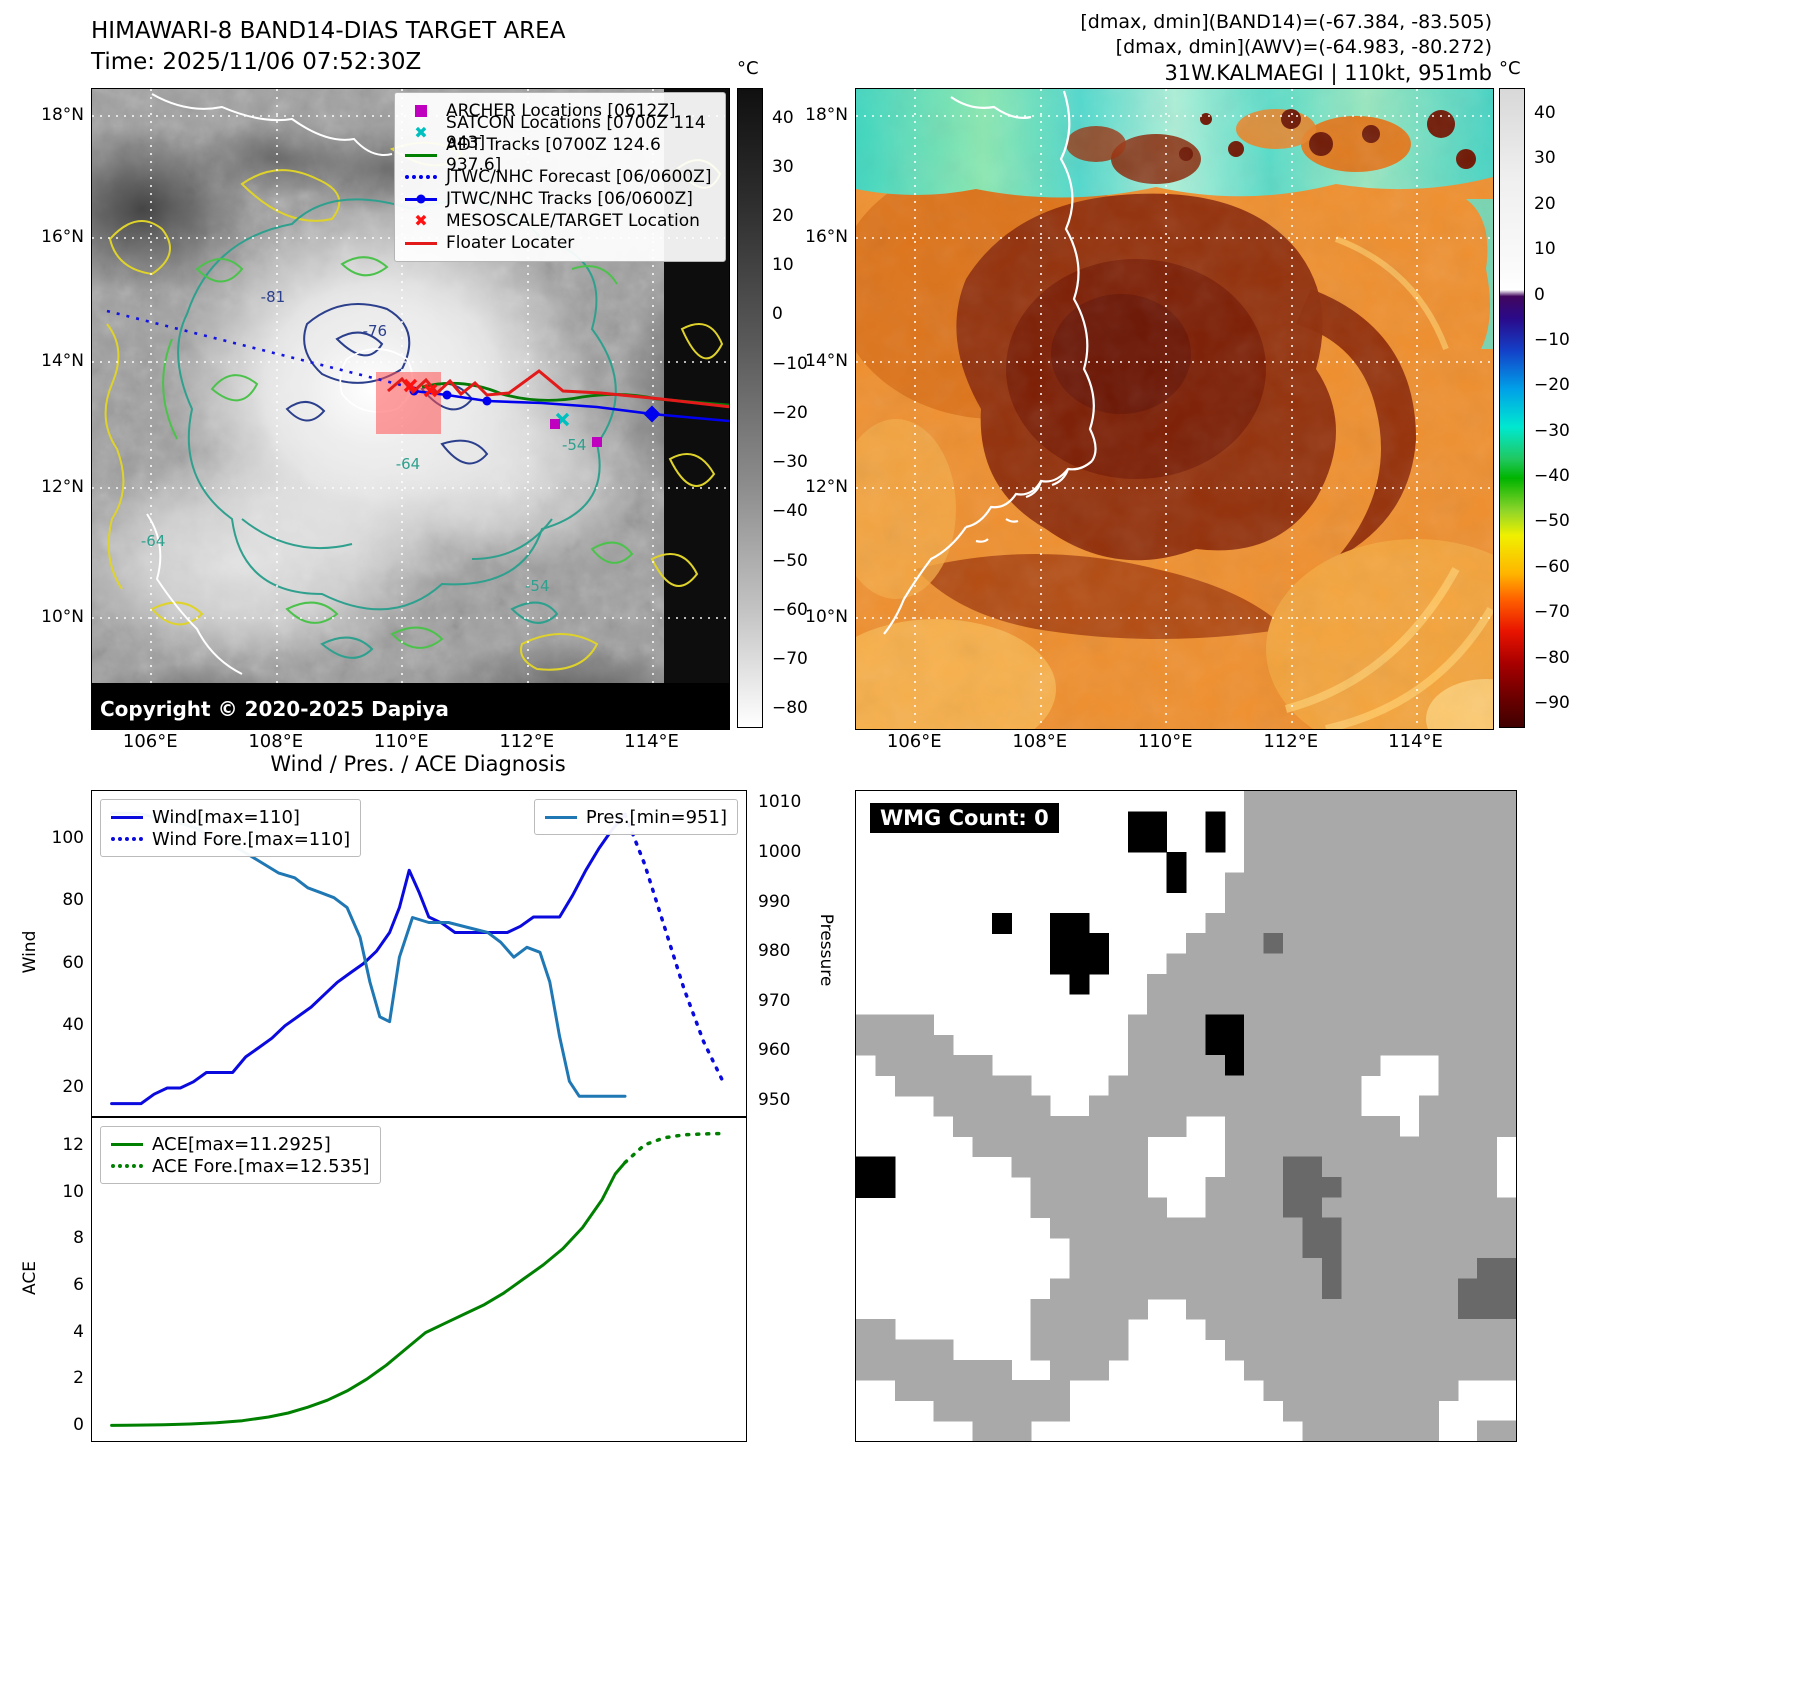 The width and height of the screenshot is (1797, 1690). What do you see at coordinates (1552, 657) in the screenshot?
I see `tick-label: −80` at bounding box center [1552, 657].